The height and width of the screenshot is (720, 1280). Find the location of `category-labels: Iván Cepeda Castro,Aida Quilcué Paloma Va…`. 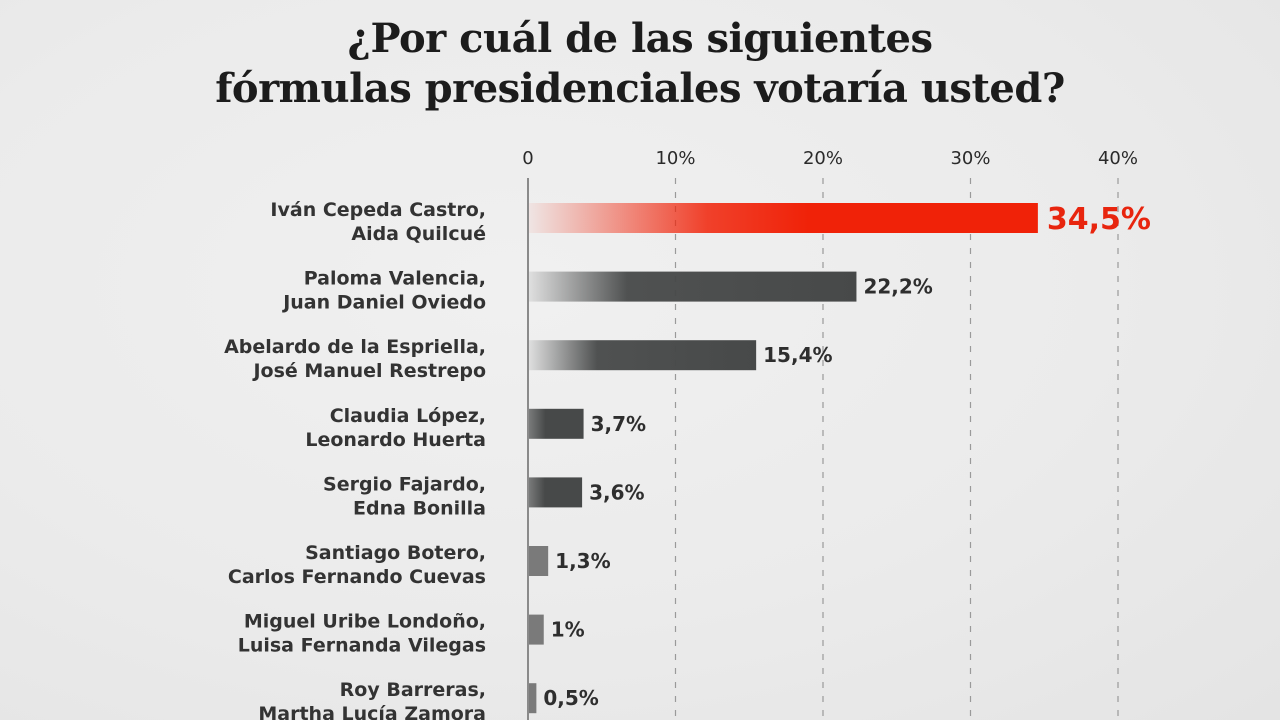

category-labels: Iván Cepeda Castro,Aida Quilcué Paloma Va… is located at coordinates (355, 459).